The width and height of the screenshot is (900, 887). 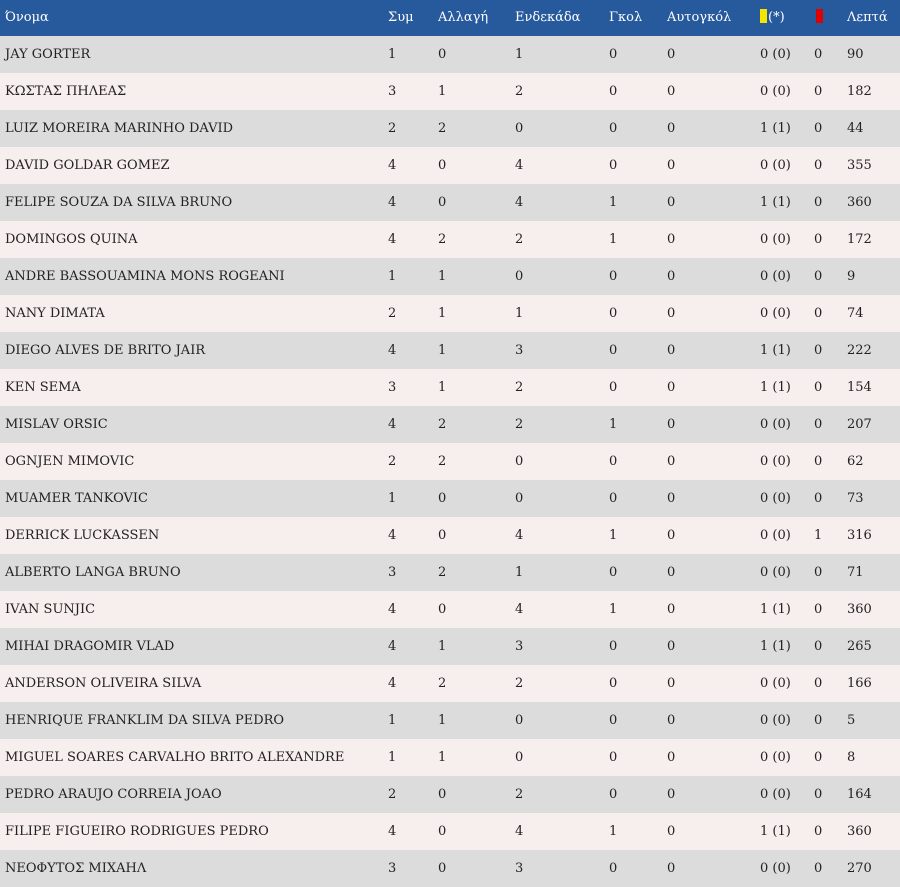 I want to click on header-own-goals: Αυτογκόλ, so click(x=699, y=17).